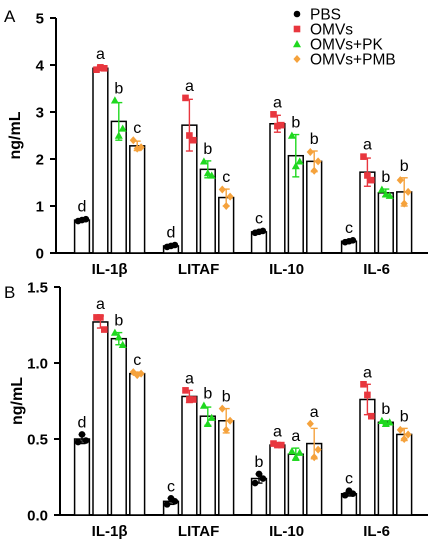 Image resolution: width=435 pixels, height=555 pixels. Describe the element at coordinates (37, 364) in the screenshot. I see `y-tick-label: 1.0` at that location.